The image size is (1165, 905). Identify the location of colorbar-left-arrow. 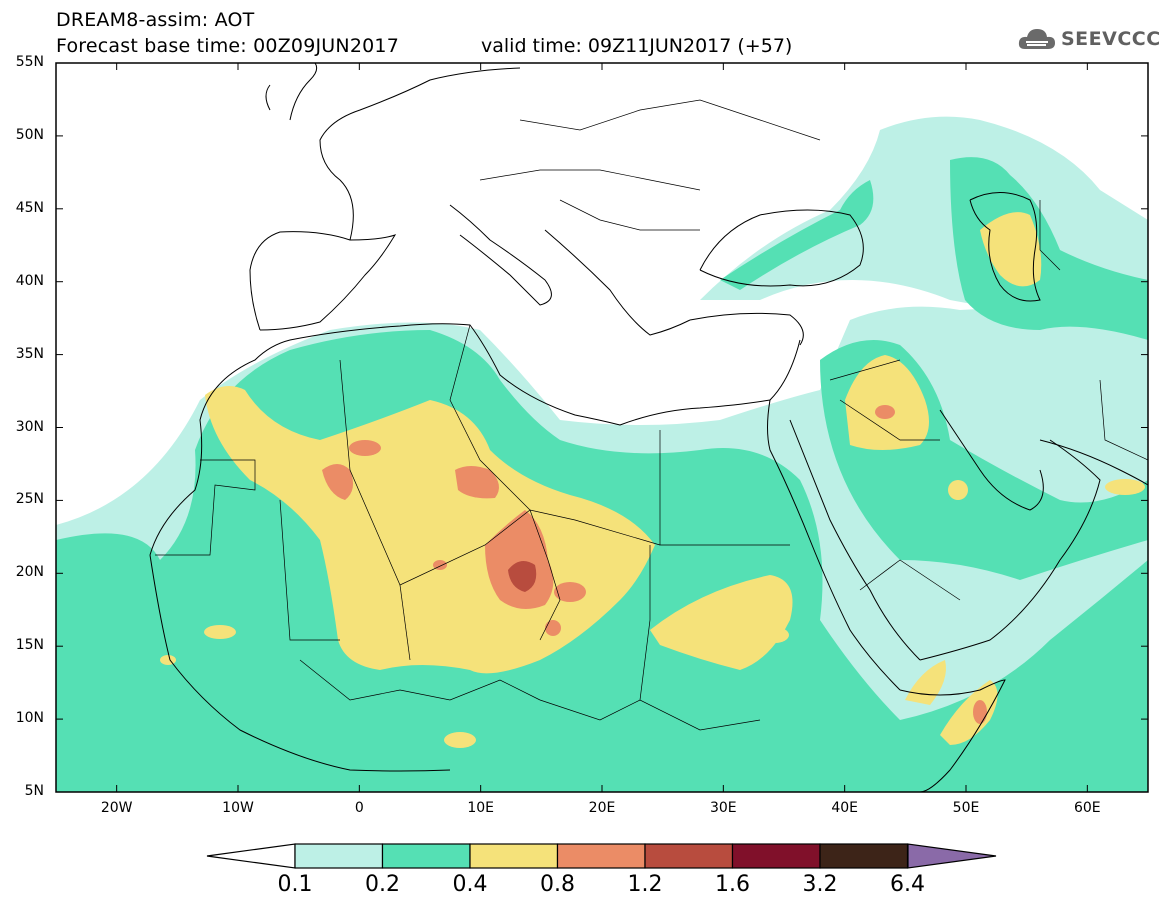
(251, 856).